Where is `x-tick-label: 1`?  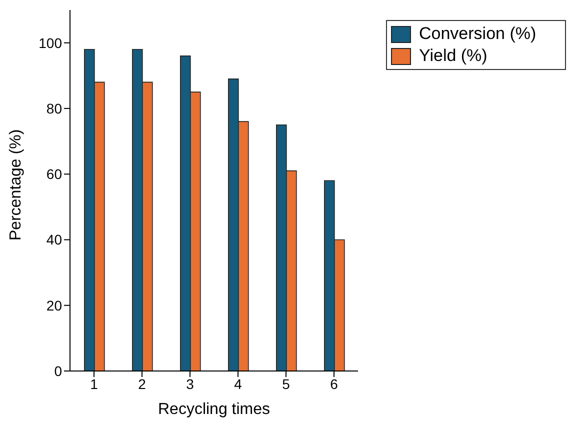
x-tick-label: 1 is located at coordinates (94, 384).